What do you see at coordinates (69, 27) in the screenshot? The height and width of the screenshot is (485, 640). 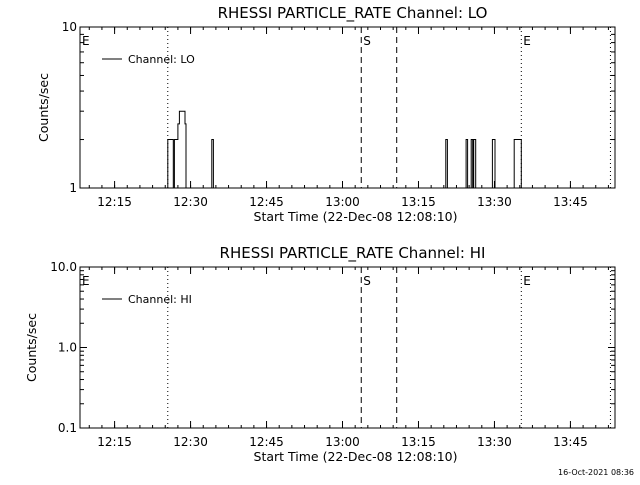 I see `y-tick-label: 10` at bounding box center [69, 27].